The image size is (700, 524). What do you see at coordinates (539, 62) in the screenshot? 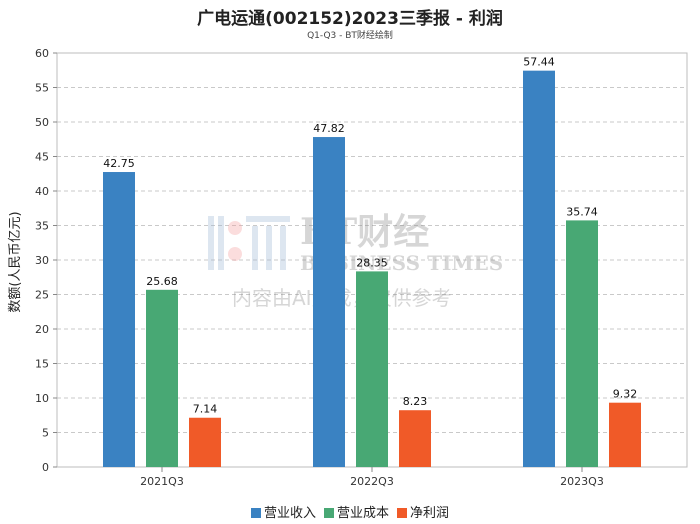
I see `data-label: 57.44` at bounding box center [539, 62].